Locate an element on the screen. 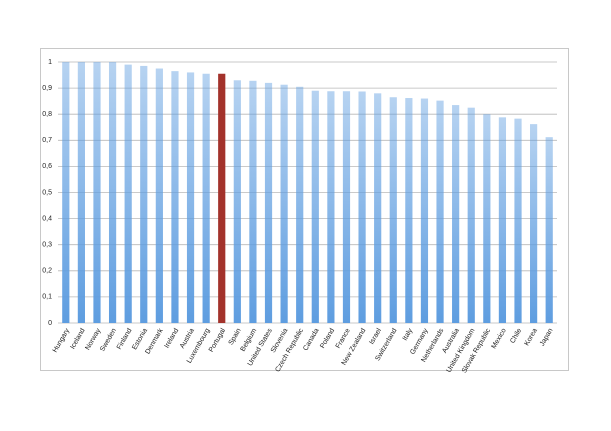  y-tick-label: 0,1 is located at coordinates (47, 297).